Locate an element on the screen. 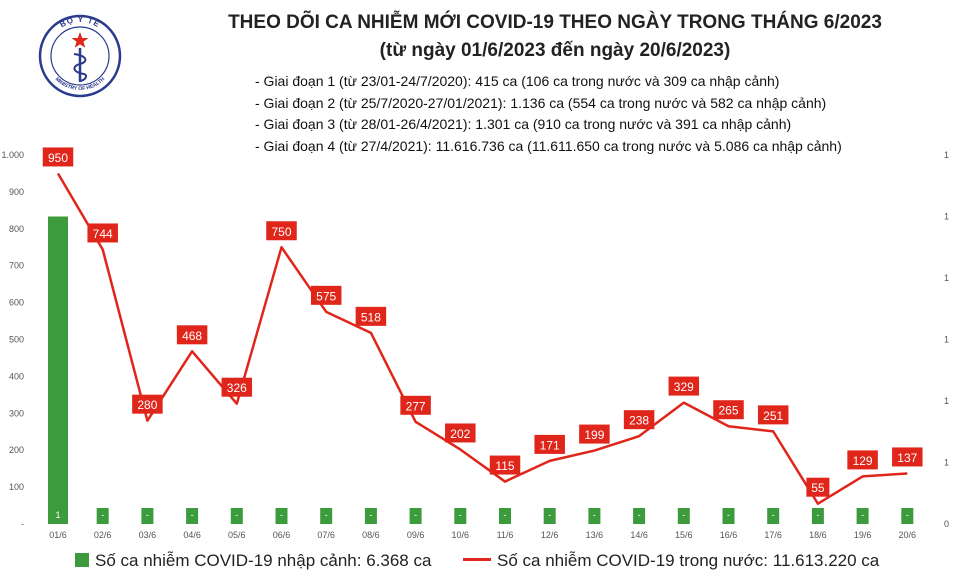 Image resolution: width=960 pixels, height=576 pixels. x-tick-label: 02/6 is located at coordinates (103, 535).